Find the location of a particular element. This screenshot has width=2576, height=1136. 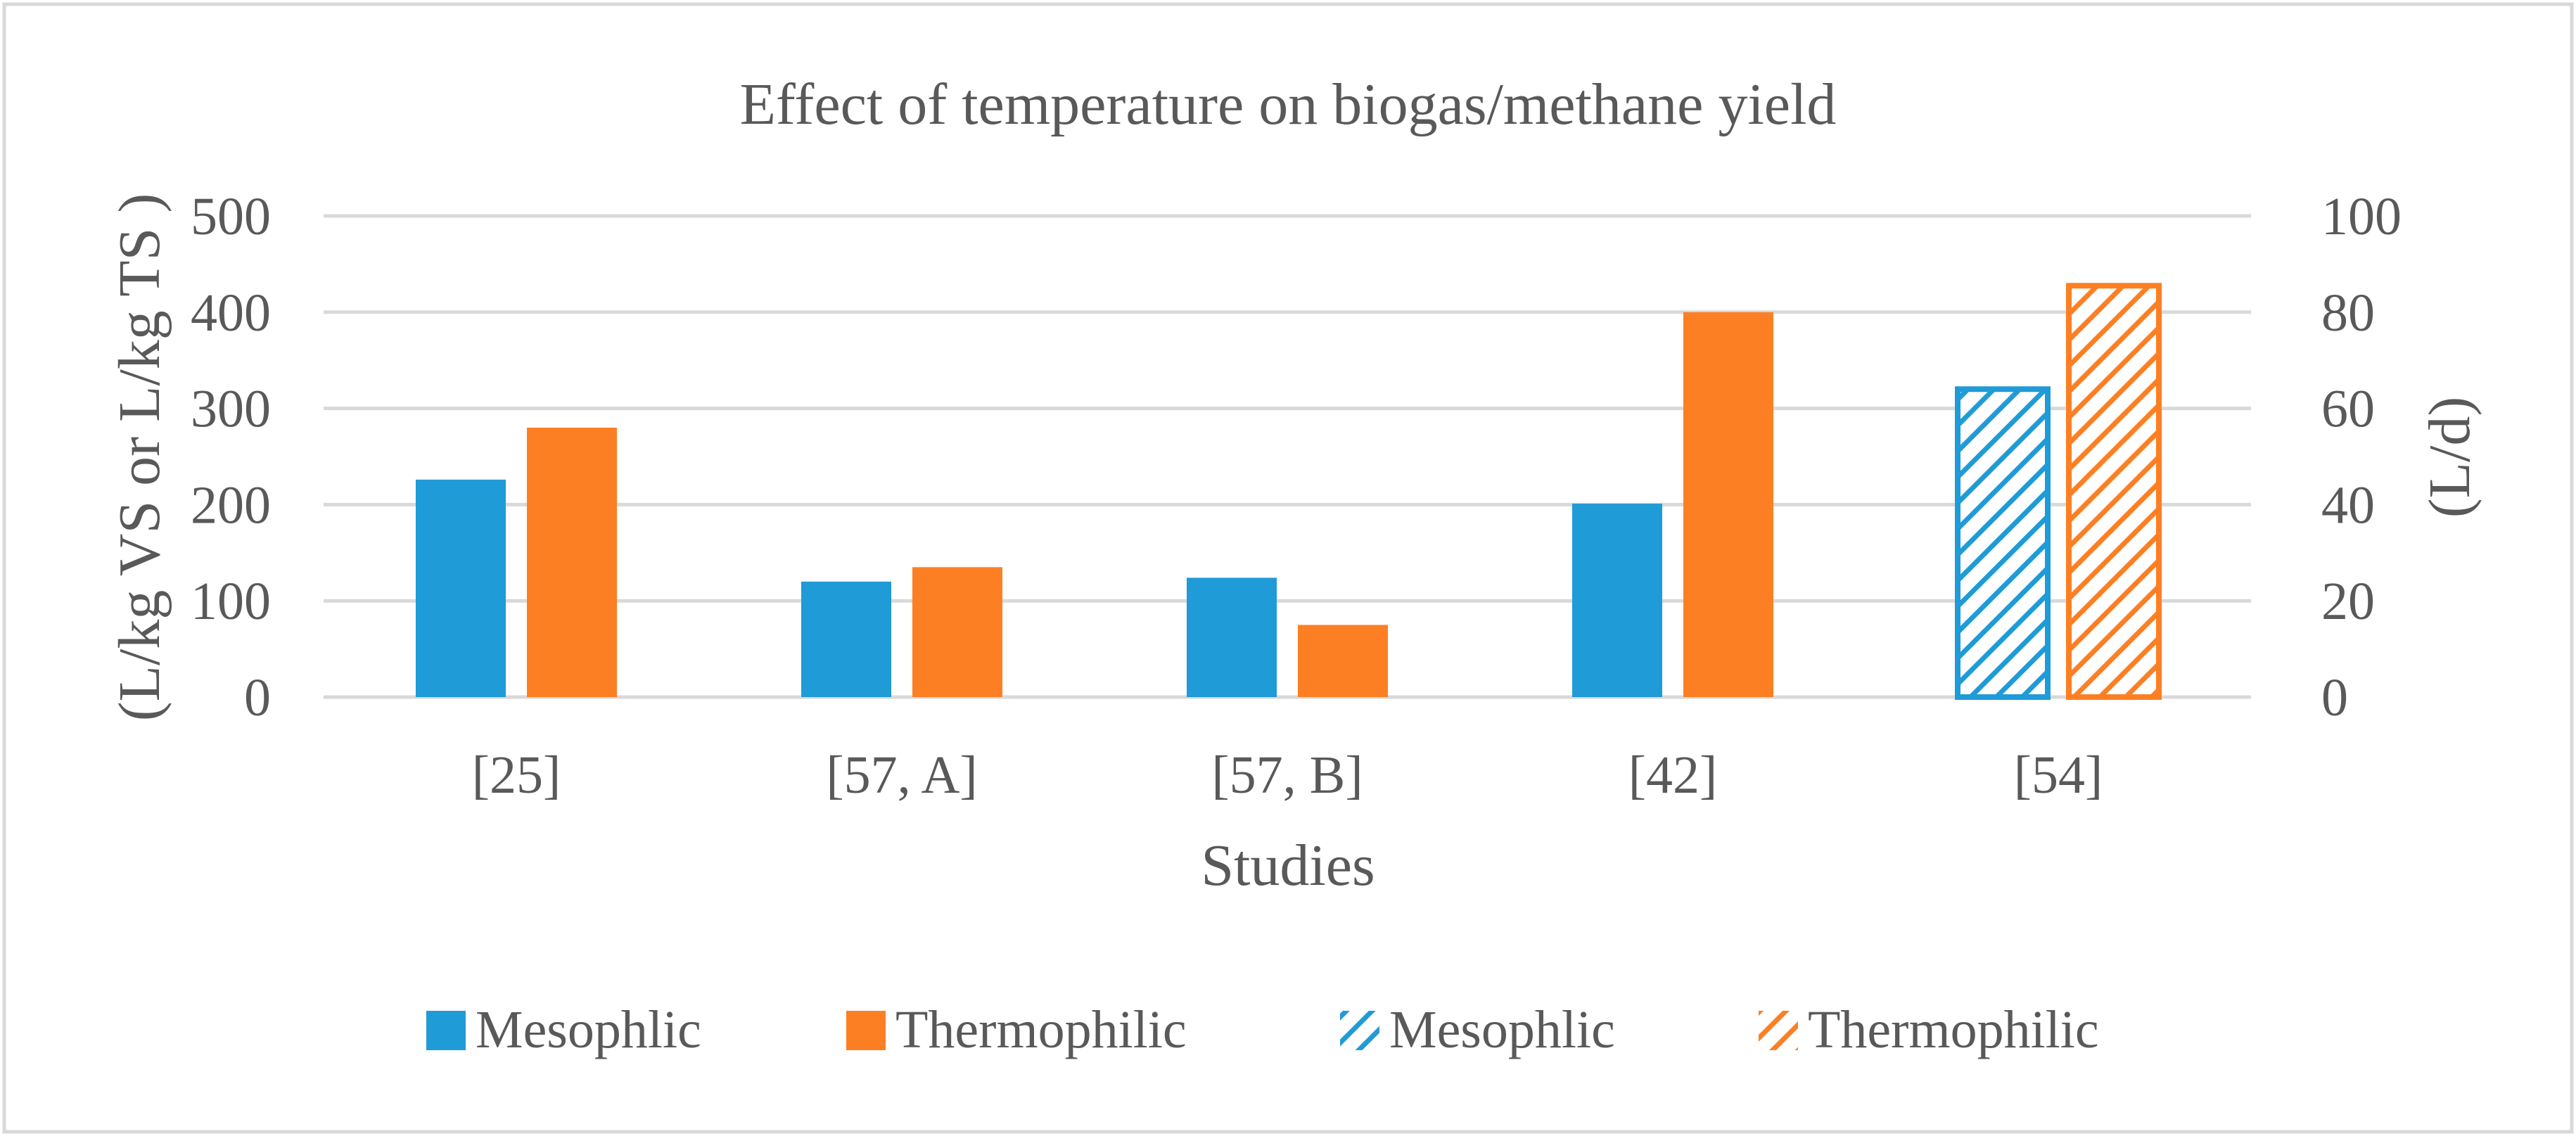

x-axis-label: Studies is located at coordinates (1288, 865).